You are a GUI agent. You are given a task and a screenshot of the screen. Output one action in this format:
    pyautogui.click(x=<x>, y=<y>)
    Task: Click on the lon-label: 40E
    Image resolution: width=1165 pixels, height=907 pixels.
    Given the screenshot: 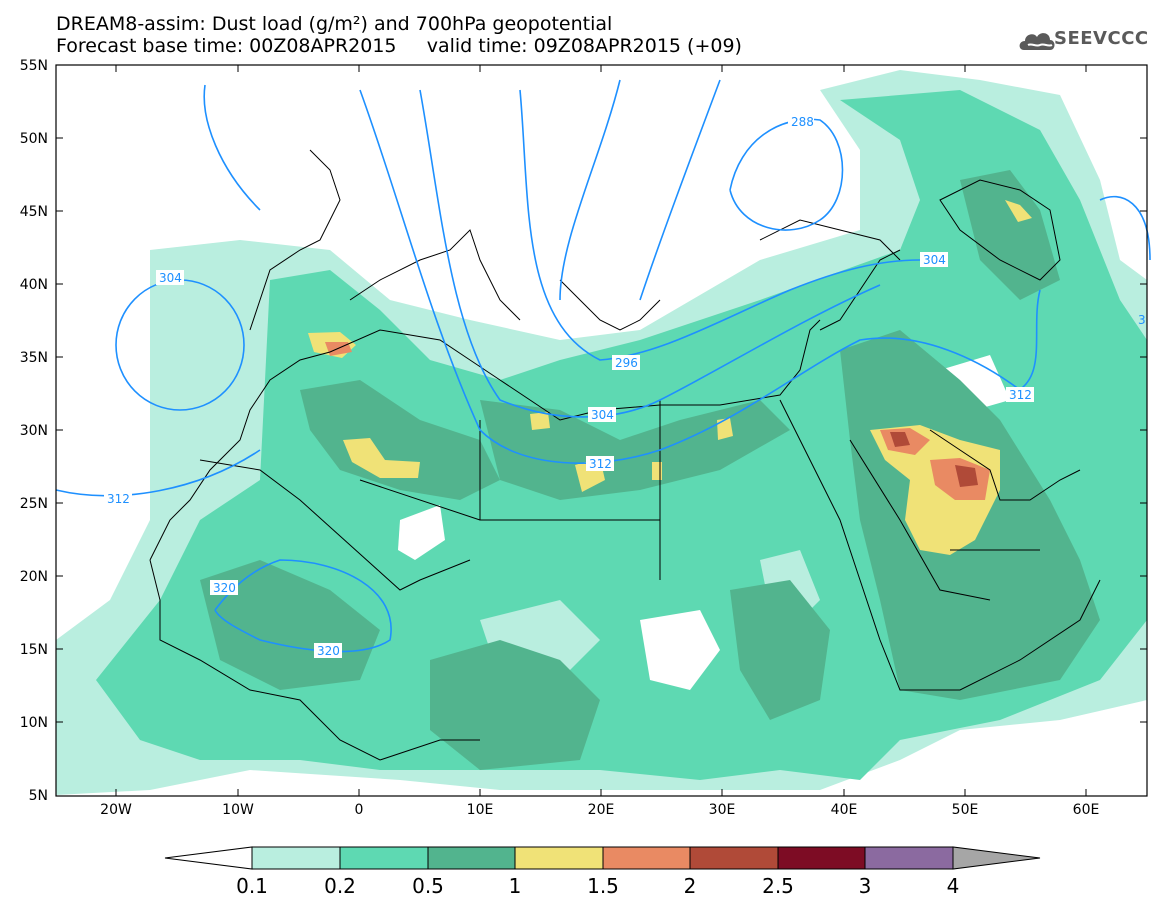 What is the action you would take?
    pyautogui.click(x=844, y=810)
    